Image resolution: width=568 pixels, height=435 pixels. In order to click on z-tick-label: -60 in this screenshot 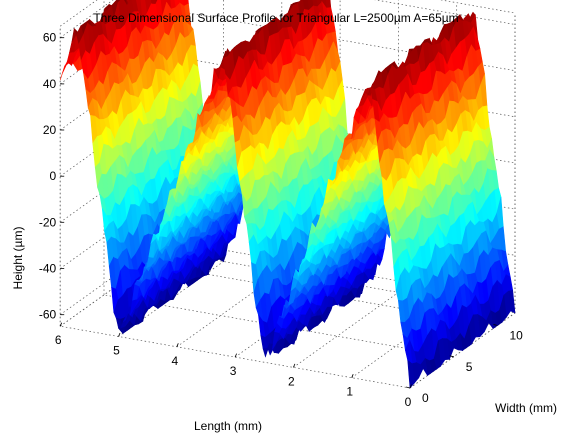, I will do `click(48, 315)`.